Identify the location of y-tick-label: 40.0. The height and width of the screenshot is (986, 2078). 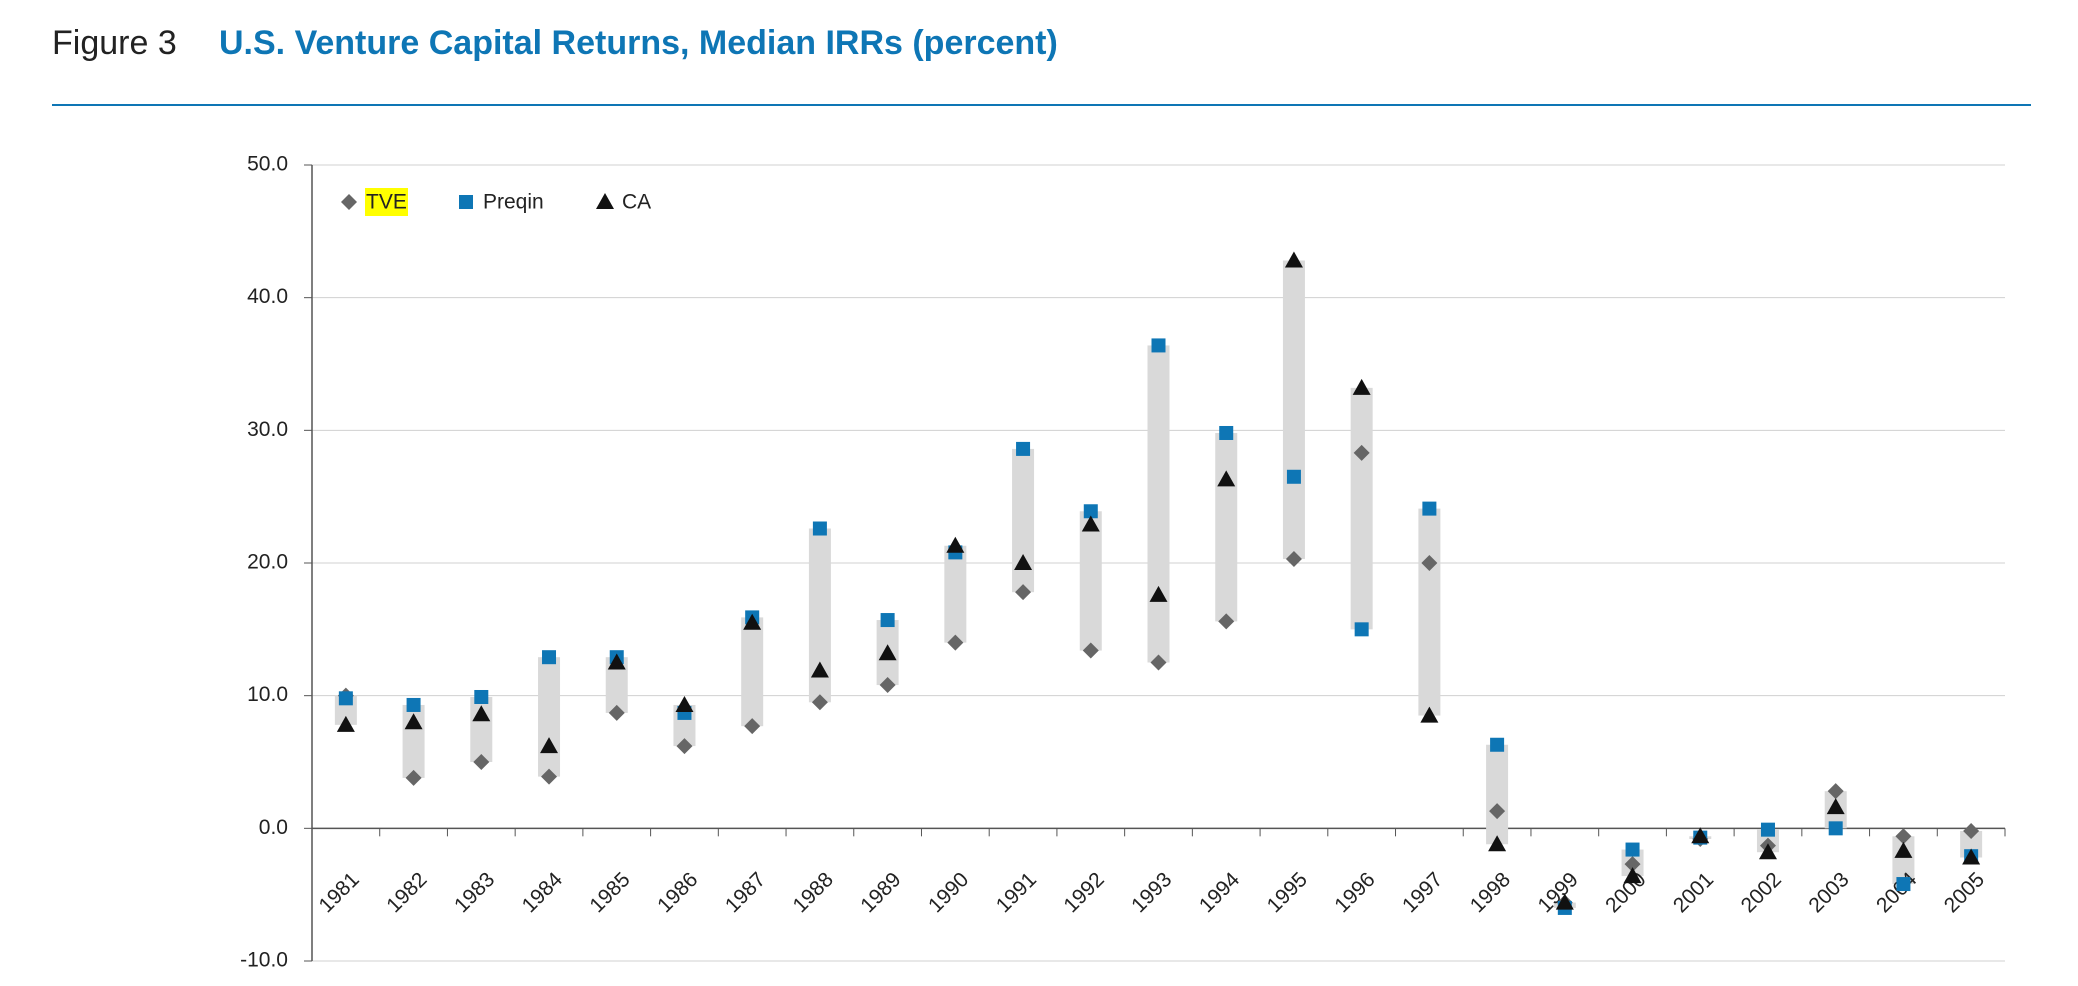
(267, 296).